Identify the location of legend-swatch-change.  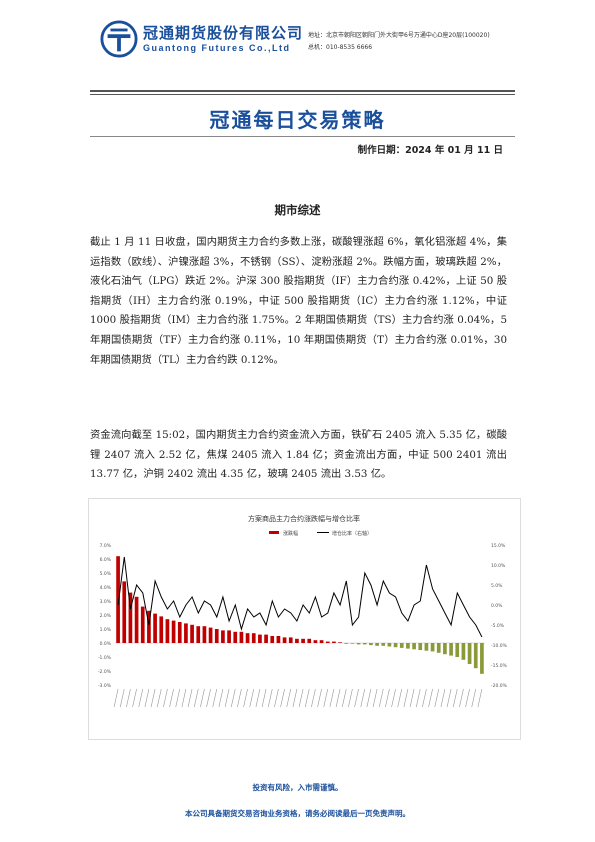
(274, 532).